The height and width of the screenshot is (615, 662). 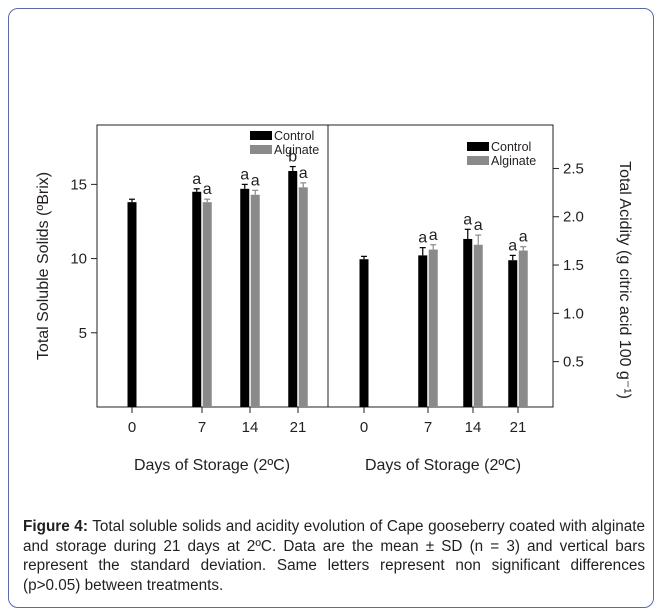 I want to click on y-tick-label: 2.0, so click(x=573, y=217).